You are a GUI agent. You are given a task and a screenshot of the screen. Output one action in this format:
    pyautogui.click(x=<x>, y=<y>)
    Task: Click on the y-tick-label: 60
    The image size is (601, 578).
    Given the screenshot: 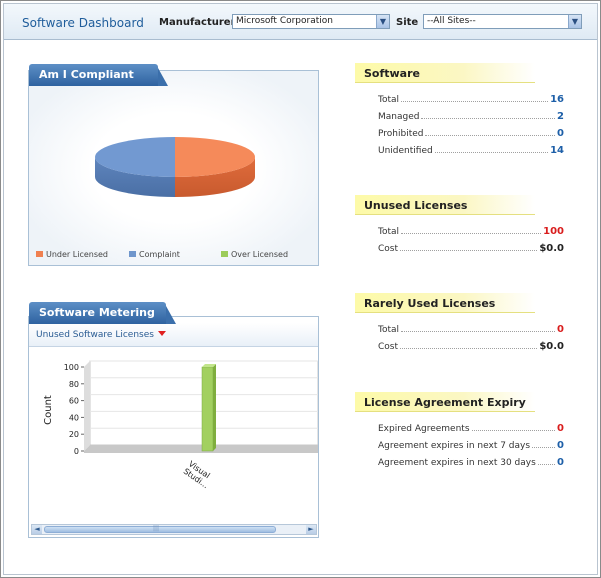 What is the action you would take?
    pyautogui.click(x=74, y=401)
    